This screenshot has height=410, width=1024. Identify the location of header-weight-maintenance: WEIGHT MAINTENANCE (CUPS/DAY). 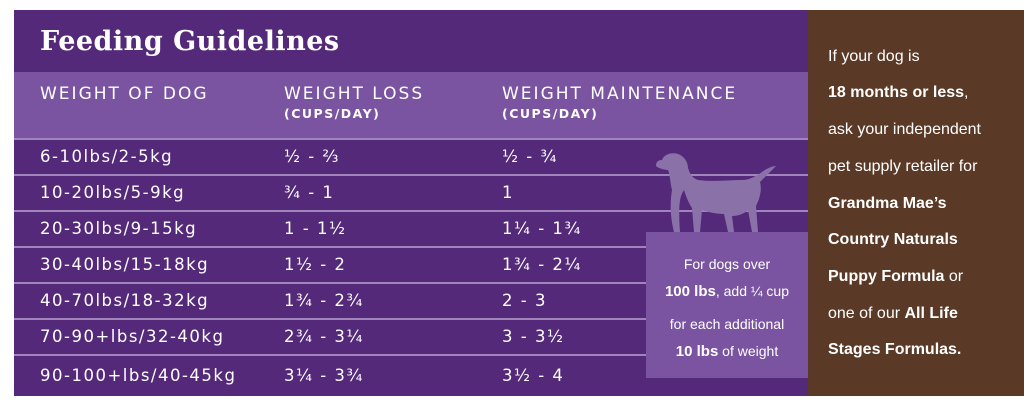
(620, 102).